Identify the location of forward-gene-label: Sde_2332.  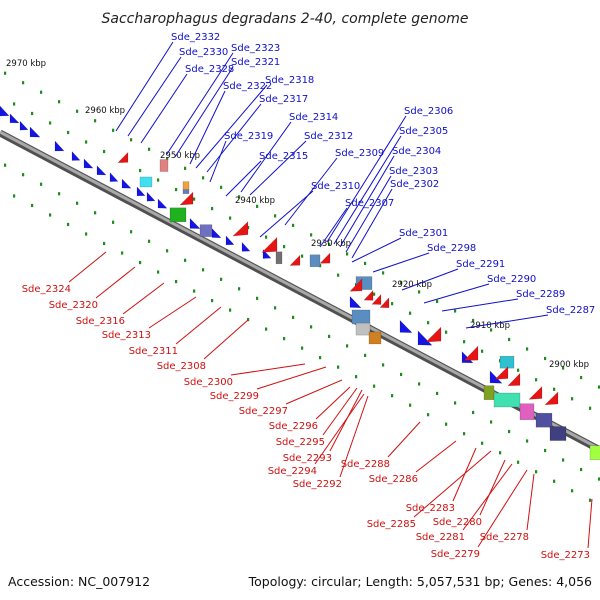
(195, 37).